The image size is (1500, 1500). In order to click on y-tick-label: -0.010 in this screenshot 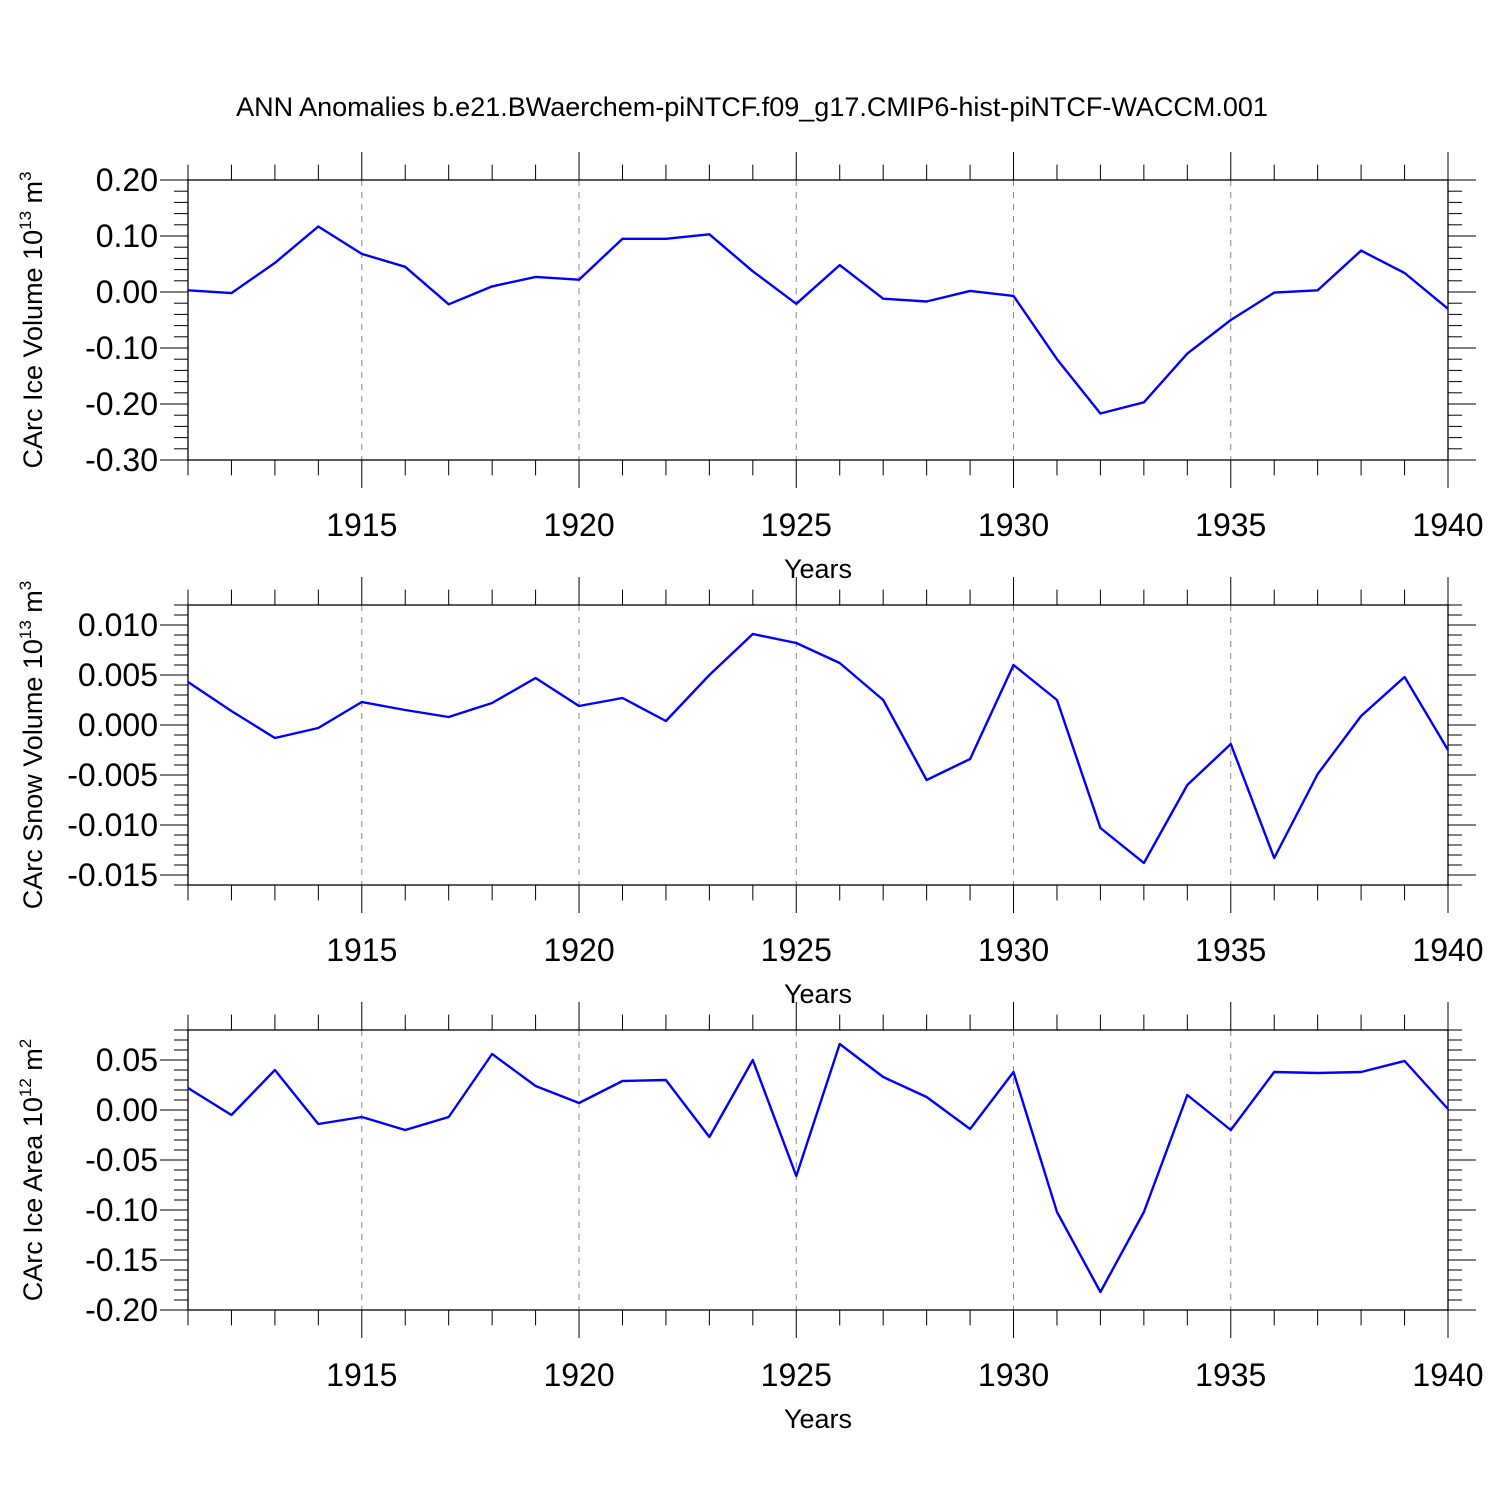, I will do `click(112, 825)`.